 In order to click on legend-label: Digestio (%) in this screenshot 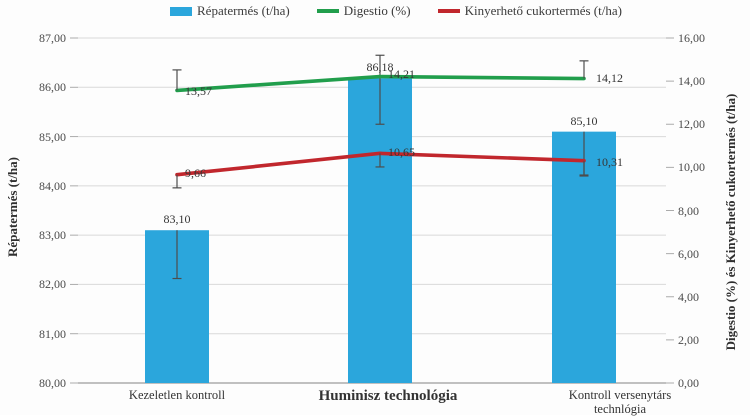, I will do `click(377, 10)`.